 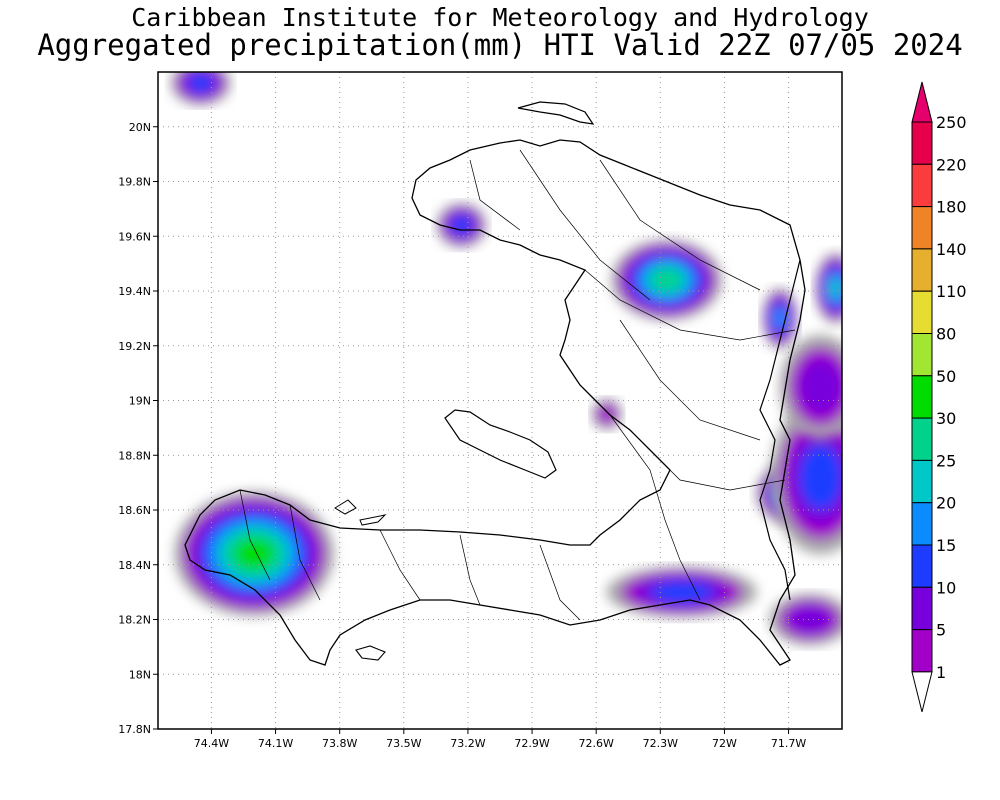 What do you see at coordinates (134, 346) in the screenshot?
I see `lat-tick-label: 19.2N` at bounding box center [134, 346].